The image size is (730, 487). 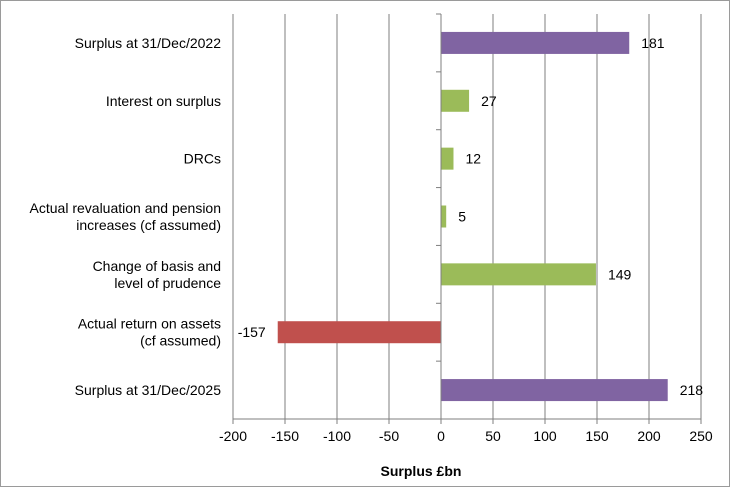 I want to click on x-tick-label: 50, so click(x=493, y=436).